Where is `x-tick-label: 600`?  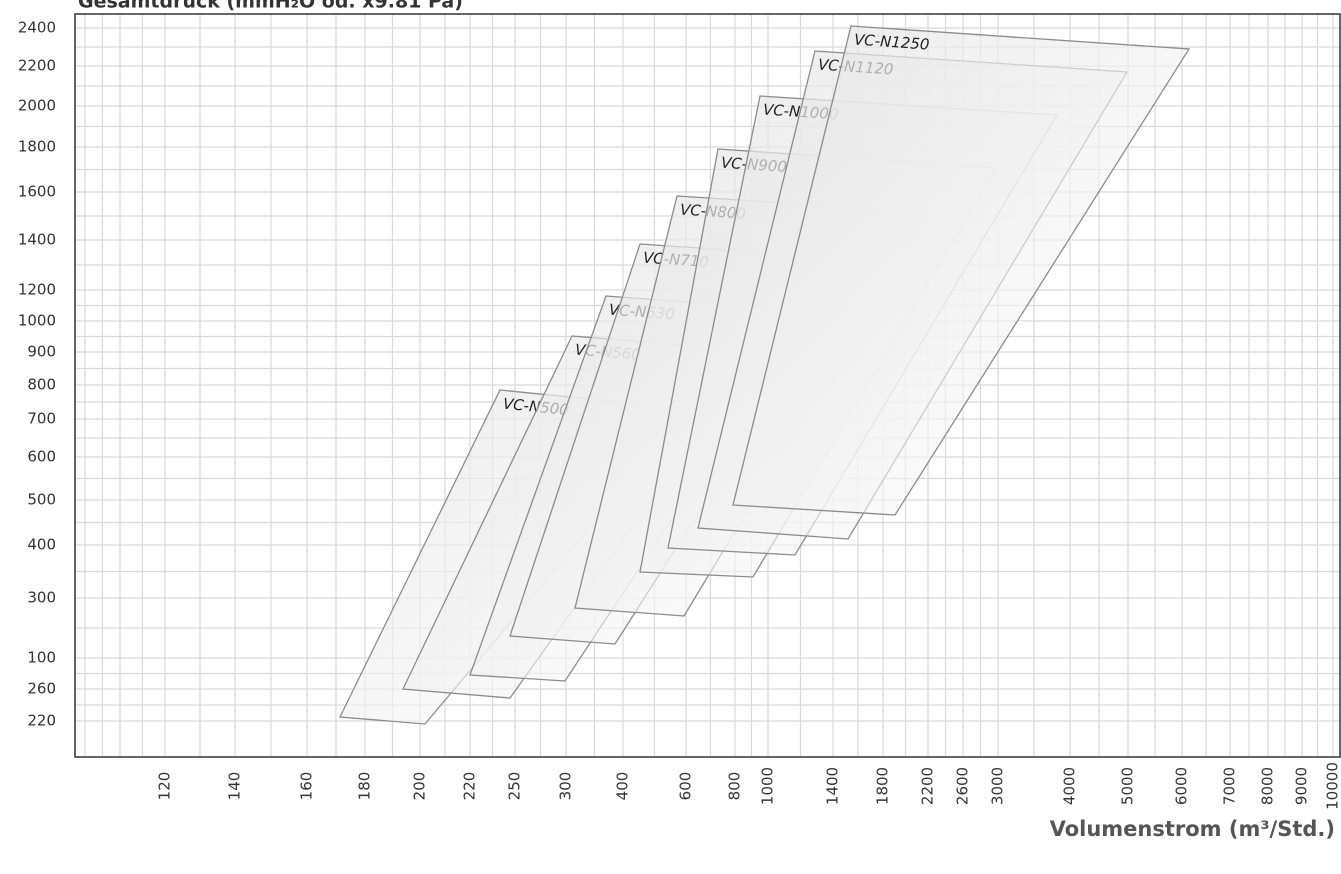
x-tick-label: 600 is located at coordinates (686, 786).